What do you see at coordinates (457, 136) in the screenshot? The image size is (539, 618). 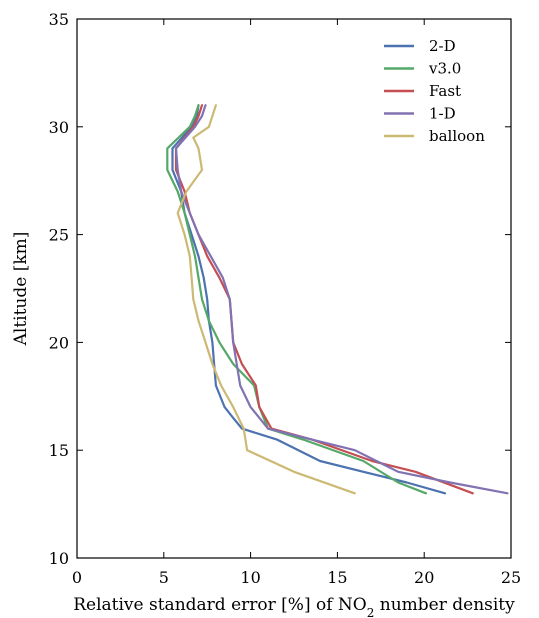 I see `legend-label: balloon` at bounding box center [457, 136].